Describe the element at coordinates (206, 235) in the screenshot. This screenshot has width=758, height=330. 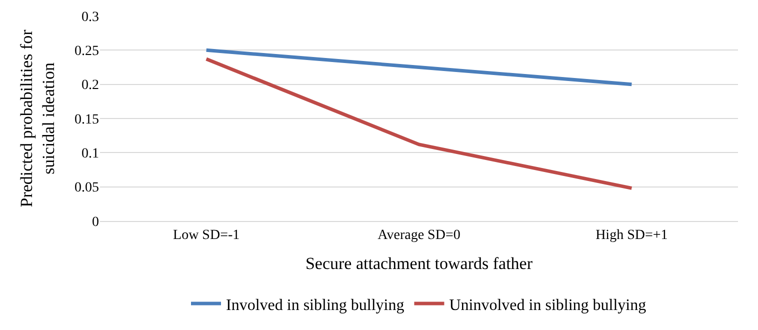
I see `x-tick-label: Low SD=-1` at that location.